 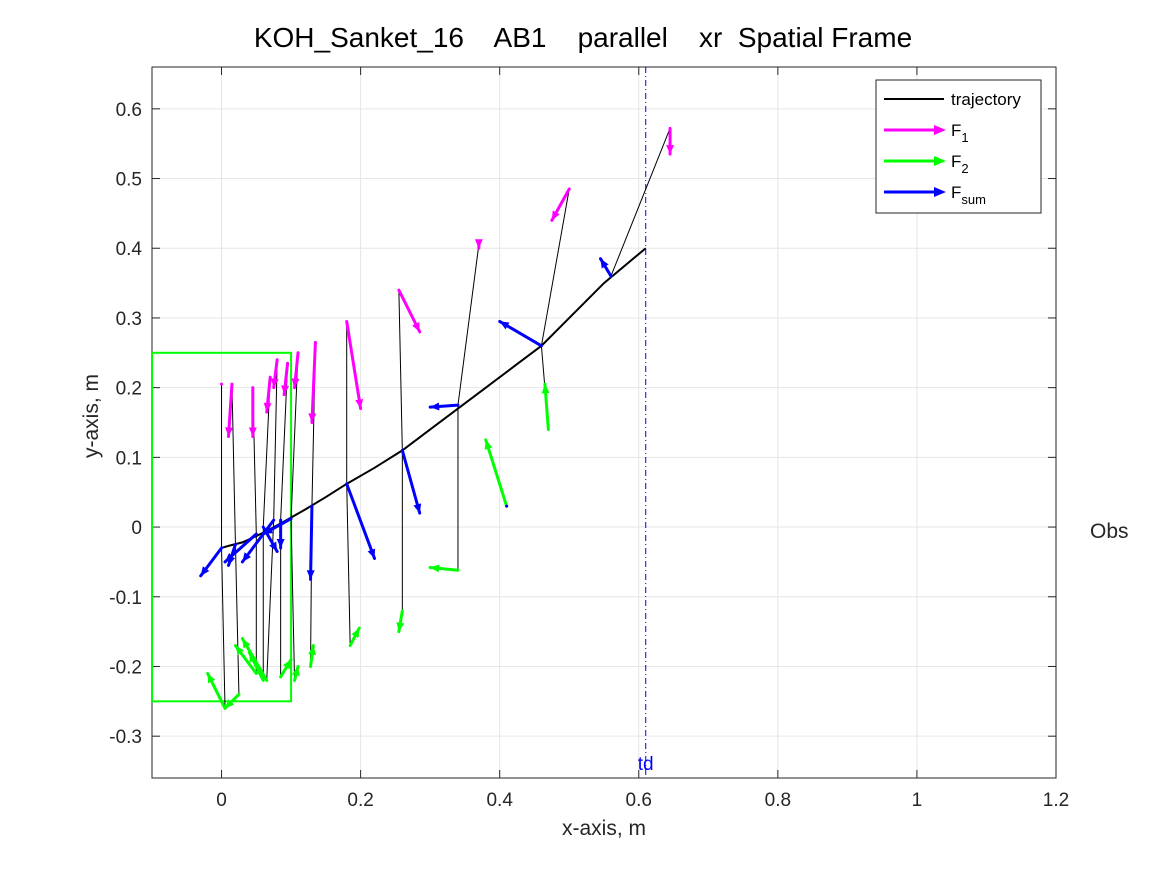 I want to click on fsum-arrow-dot, so click(x=507, y=506).